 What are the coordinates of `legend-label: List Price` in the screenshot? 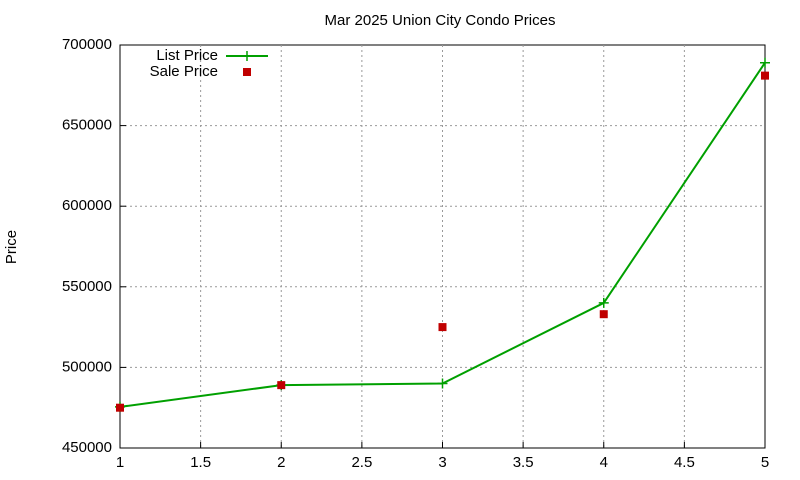 It's located at (187, 55).